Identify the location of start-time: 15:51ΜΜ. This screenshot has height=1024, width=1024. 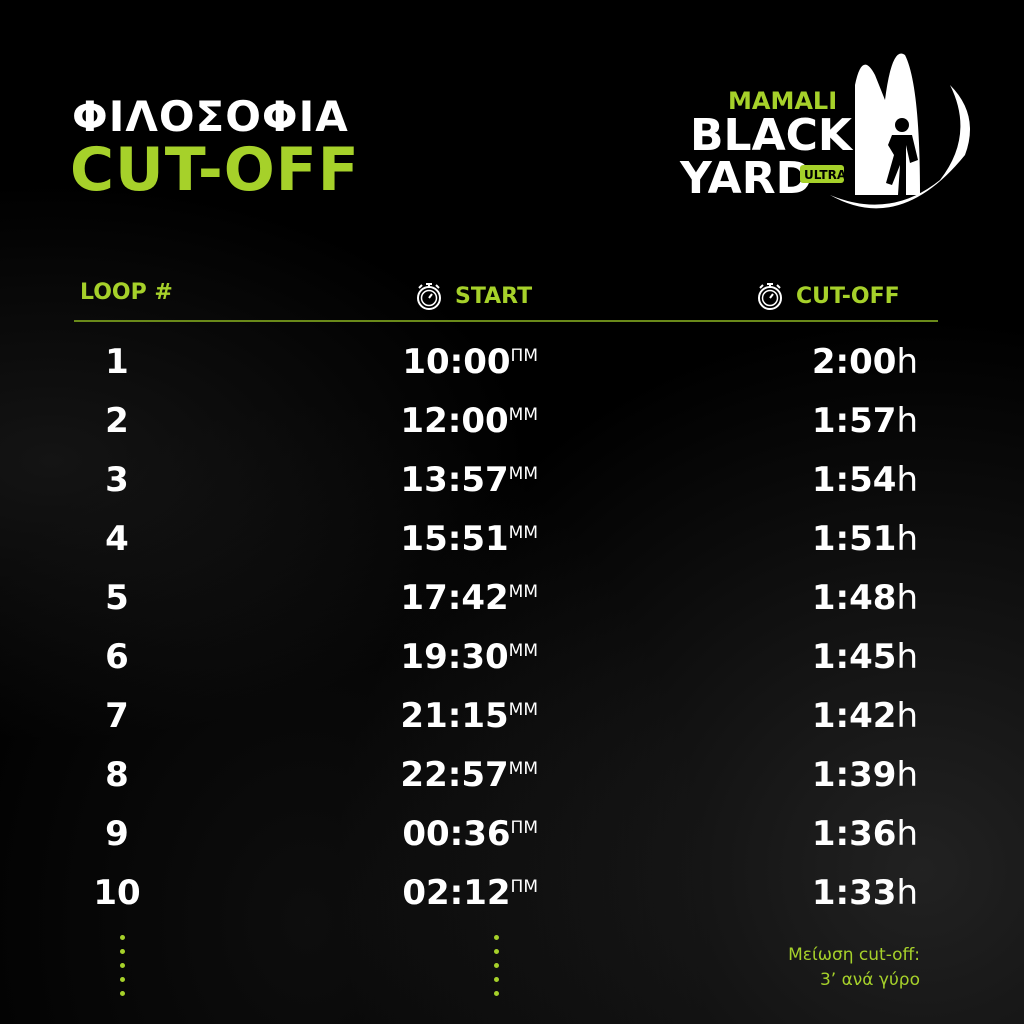
(469, 539).